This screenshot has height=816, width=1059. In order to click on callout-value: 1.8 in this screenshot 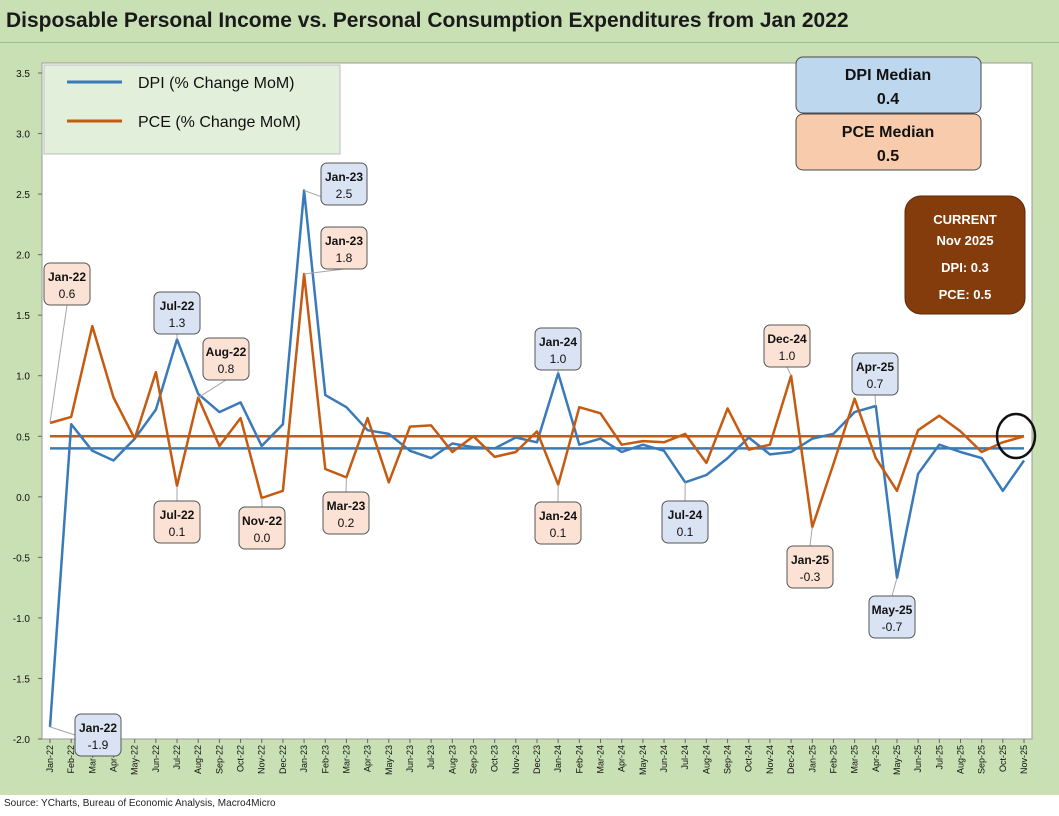, I will do `click(344, 258)`.